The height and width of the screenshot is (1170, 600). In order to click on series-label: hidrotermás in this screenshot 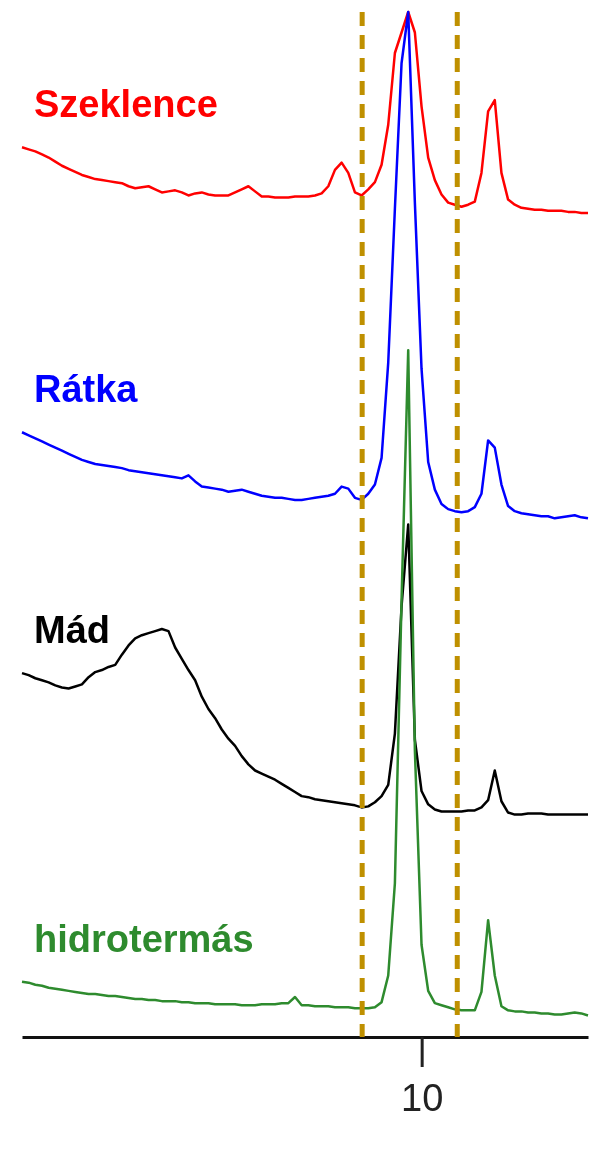, I will do `click(144, 938)`.